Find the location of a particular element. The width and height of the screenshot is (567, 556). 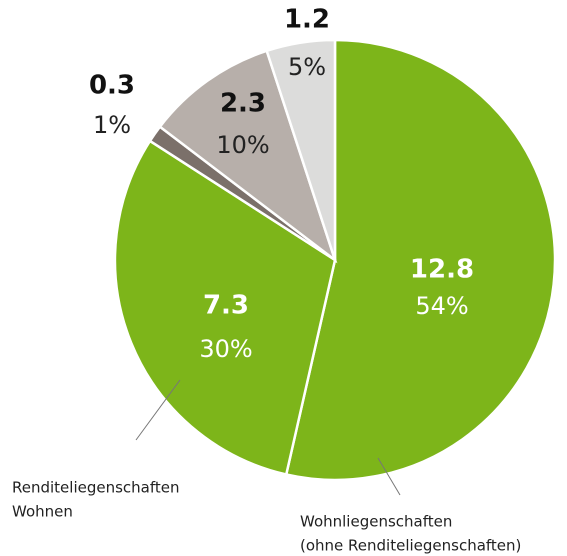

percent-label: 30% is located at coordinates (225, 349).